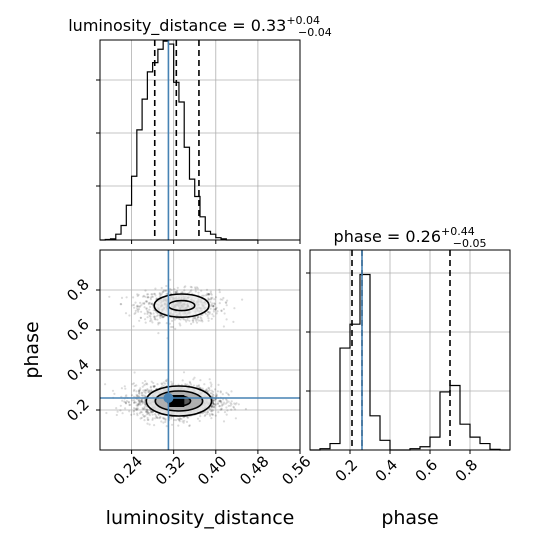  What do you see at coordinates (296, 470) in the screenshot?
I see `x-tick-label-0-56: 0.56` at bounding box center [296, 470].